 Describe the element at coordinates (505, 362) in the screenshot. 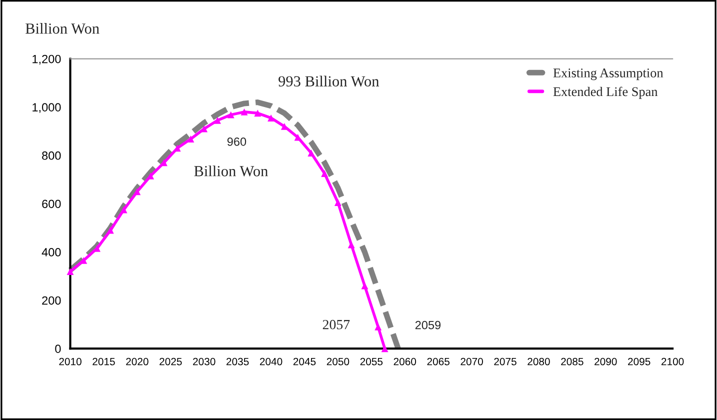

I see `x-tick-label: 2075` at that location.